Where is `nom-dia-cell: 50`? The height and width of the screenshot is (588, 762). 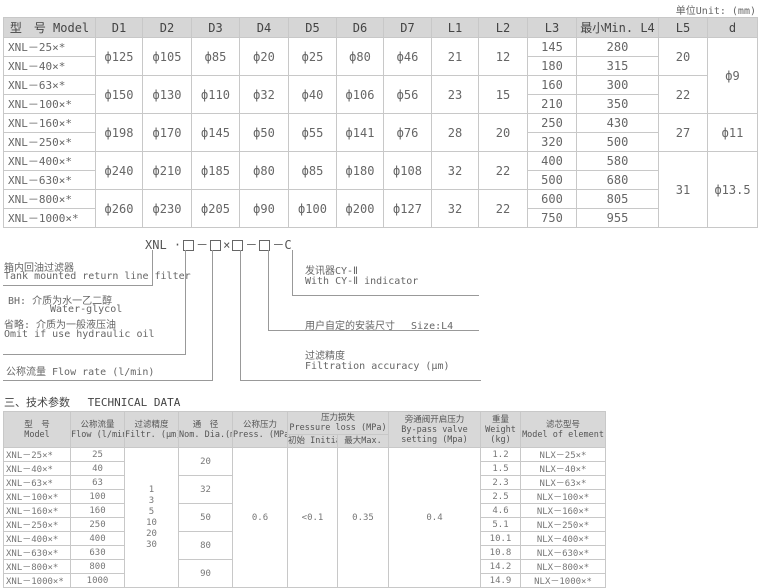
nom-dia-cell: 50 is located at coordinates (205, 517).